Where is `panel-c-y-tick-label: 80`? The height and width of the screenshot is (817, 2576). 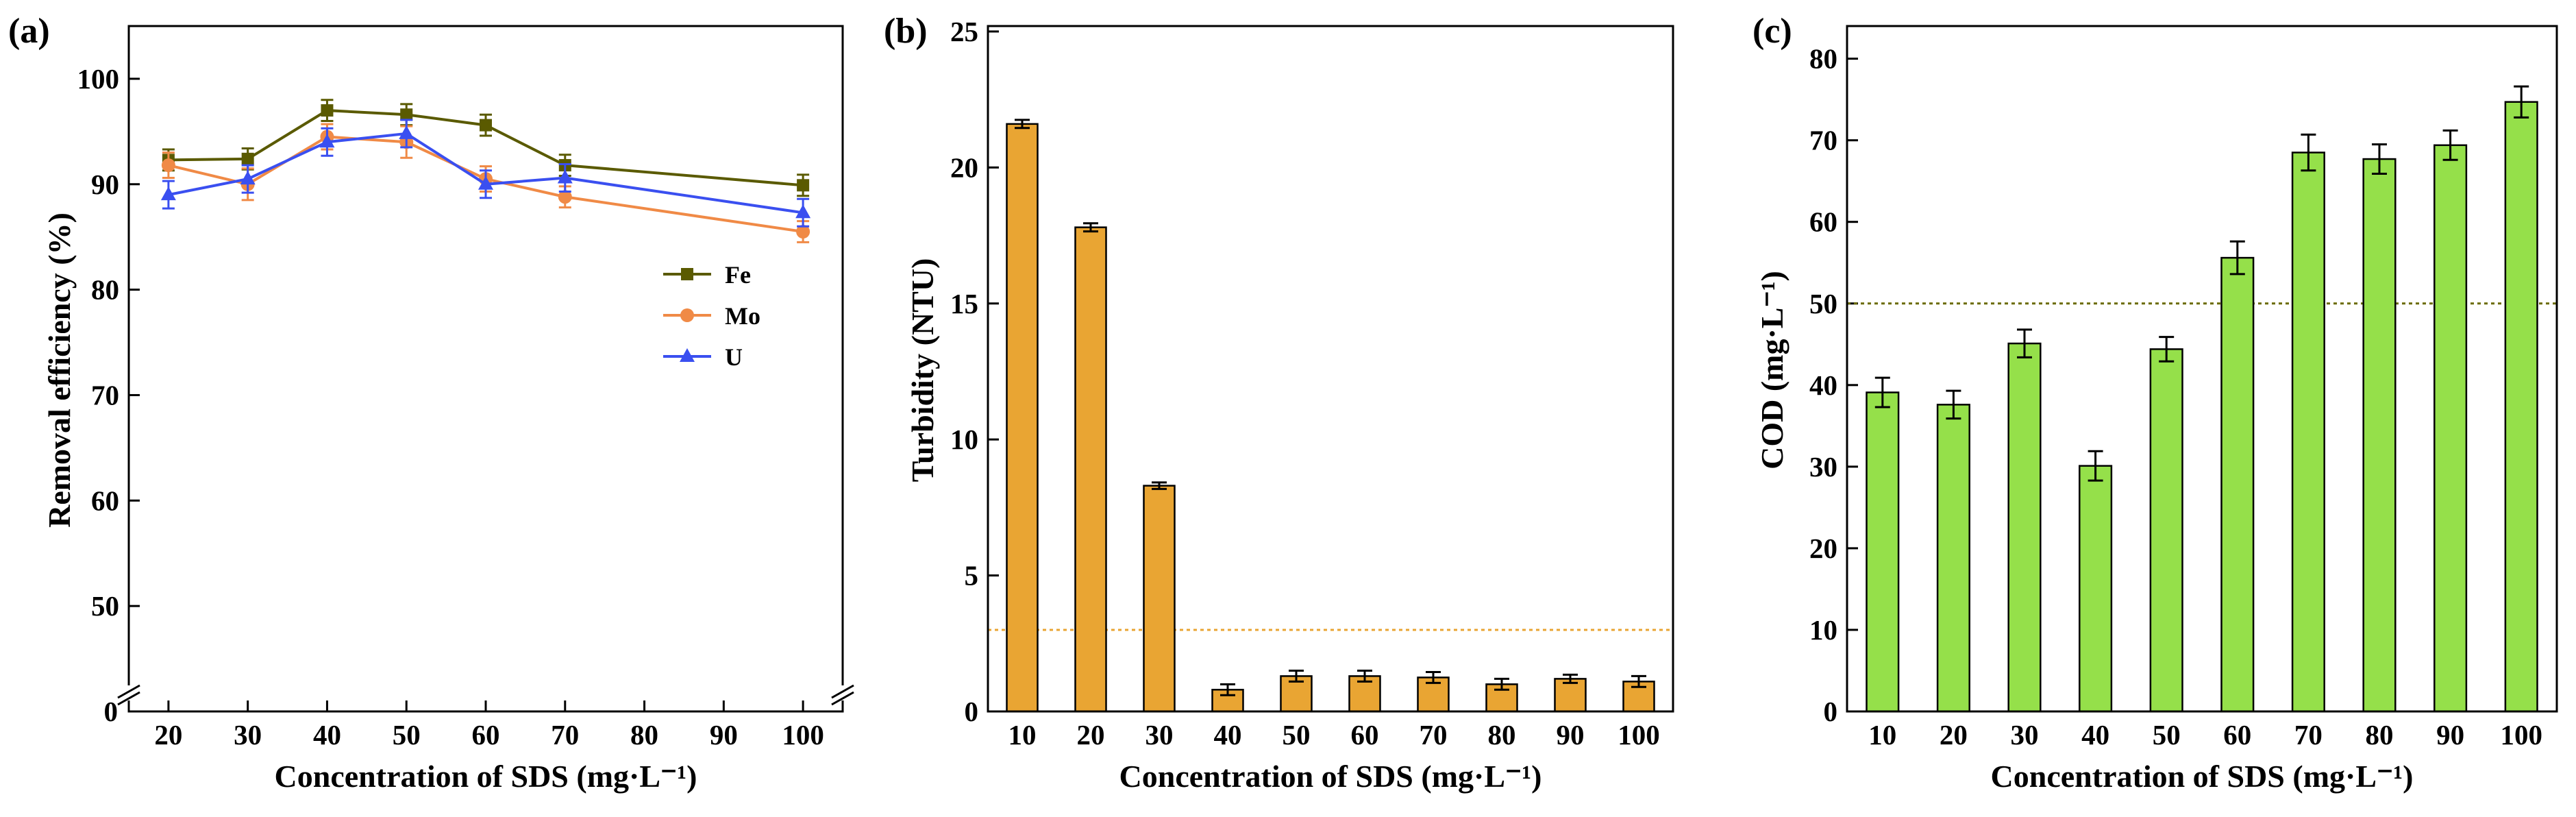 panel-c-y-tick-label: 80 is located at coordinates (1823, 59).